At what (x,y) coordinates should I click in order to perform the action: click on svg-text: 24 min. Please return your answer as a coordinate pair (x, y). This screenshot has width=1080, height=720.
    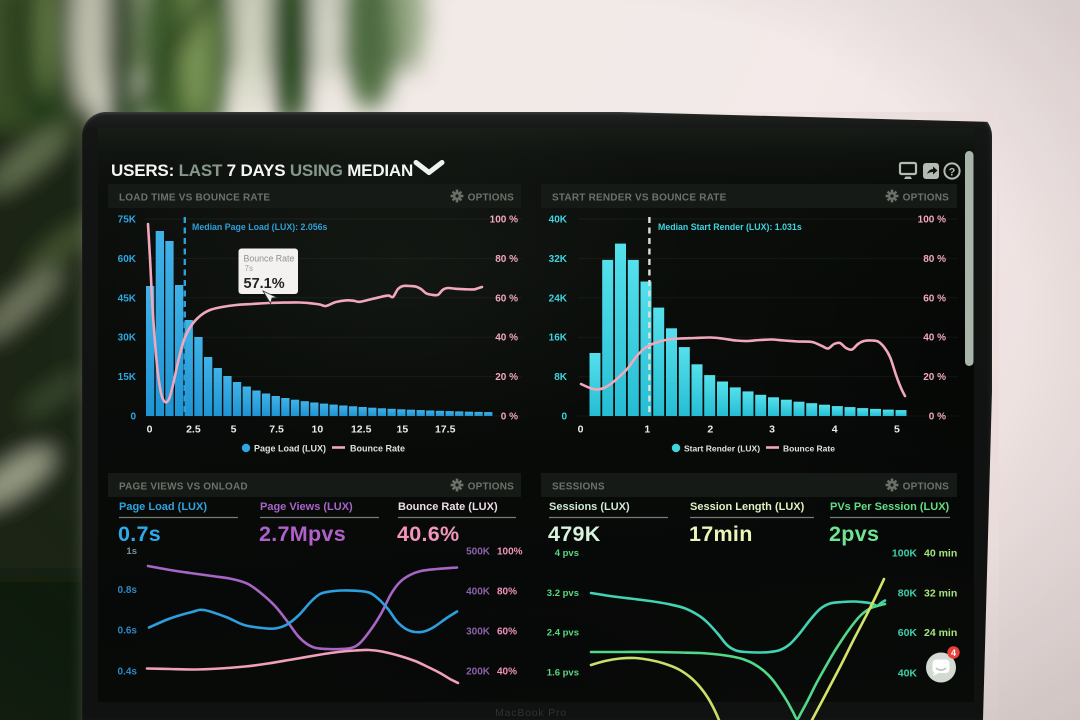
    Looking at the image, I should click on (940, 633).